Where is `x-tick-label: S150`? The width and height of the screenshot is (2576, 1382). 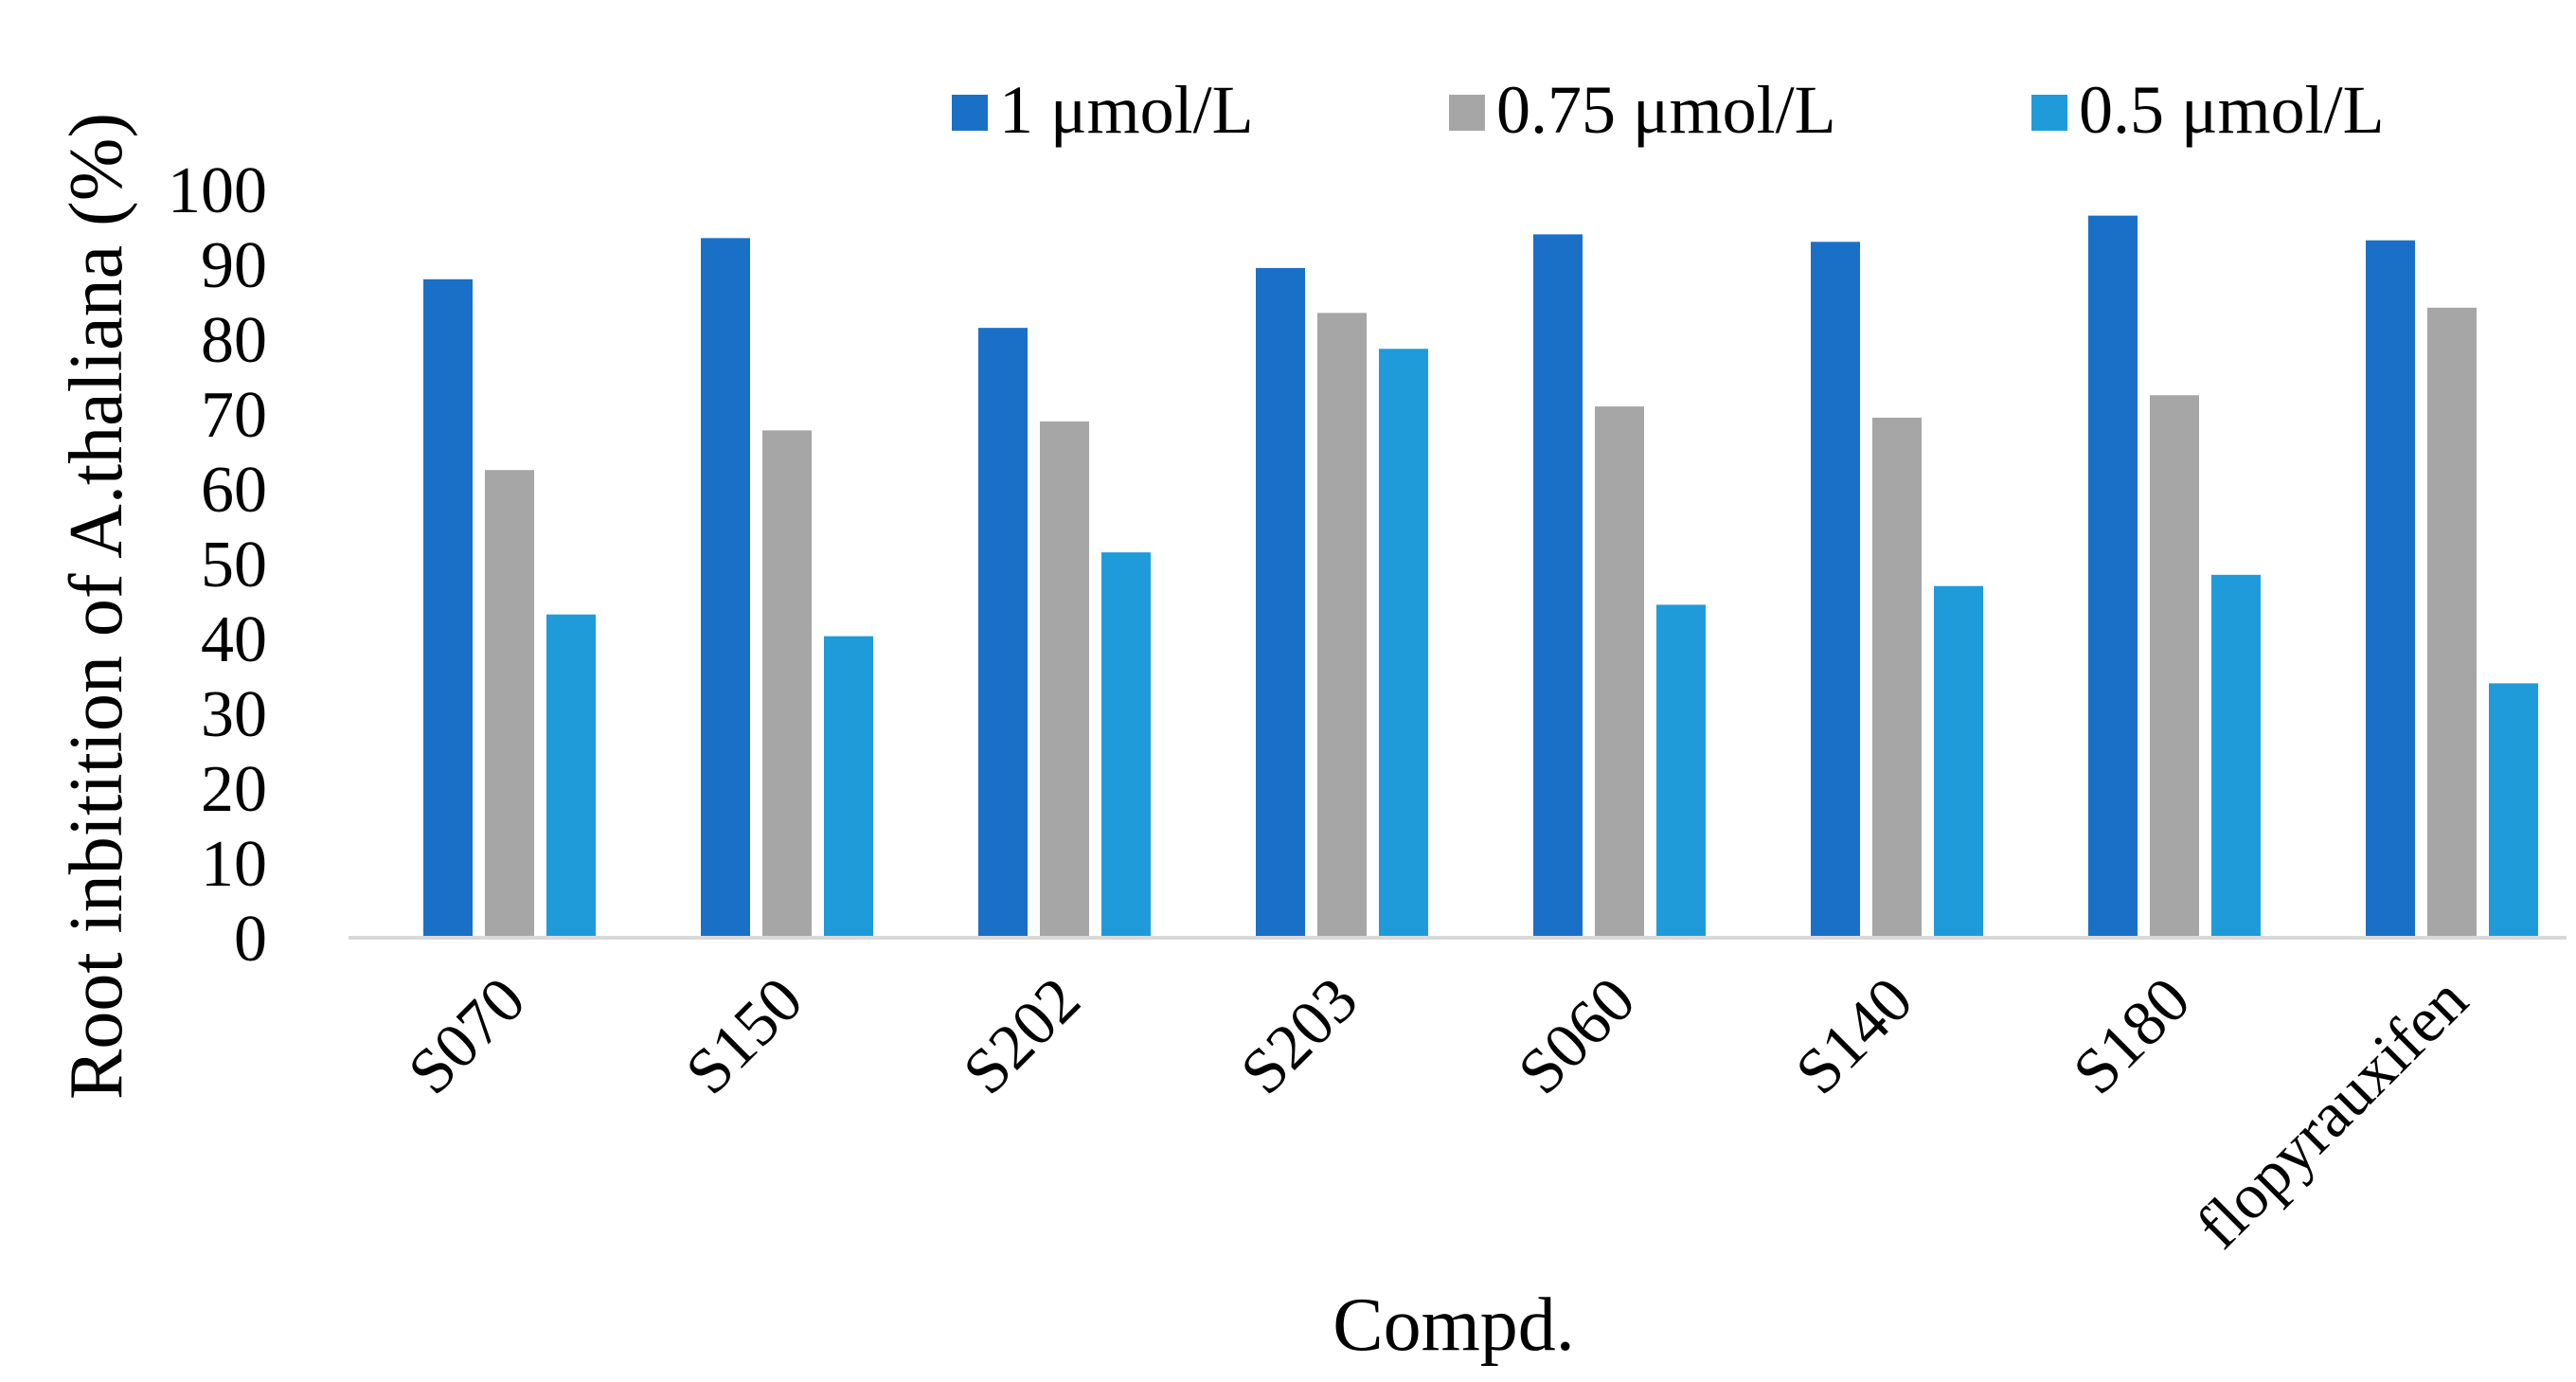
x-tick-label: S150 is located at coordinates (743, 1035).